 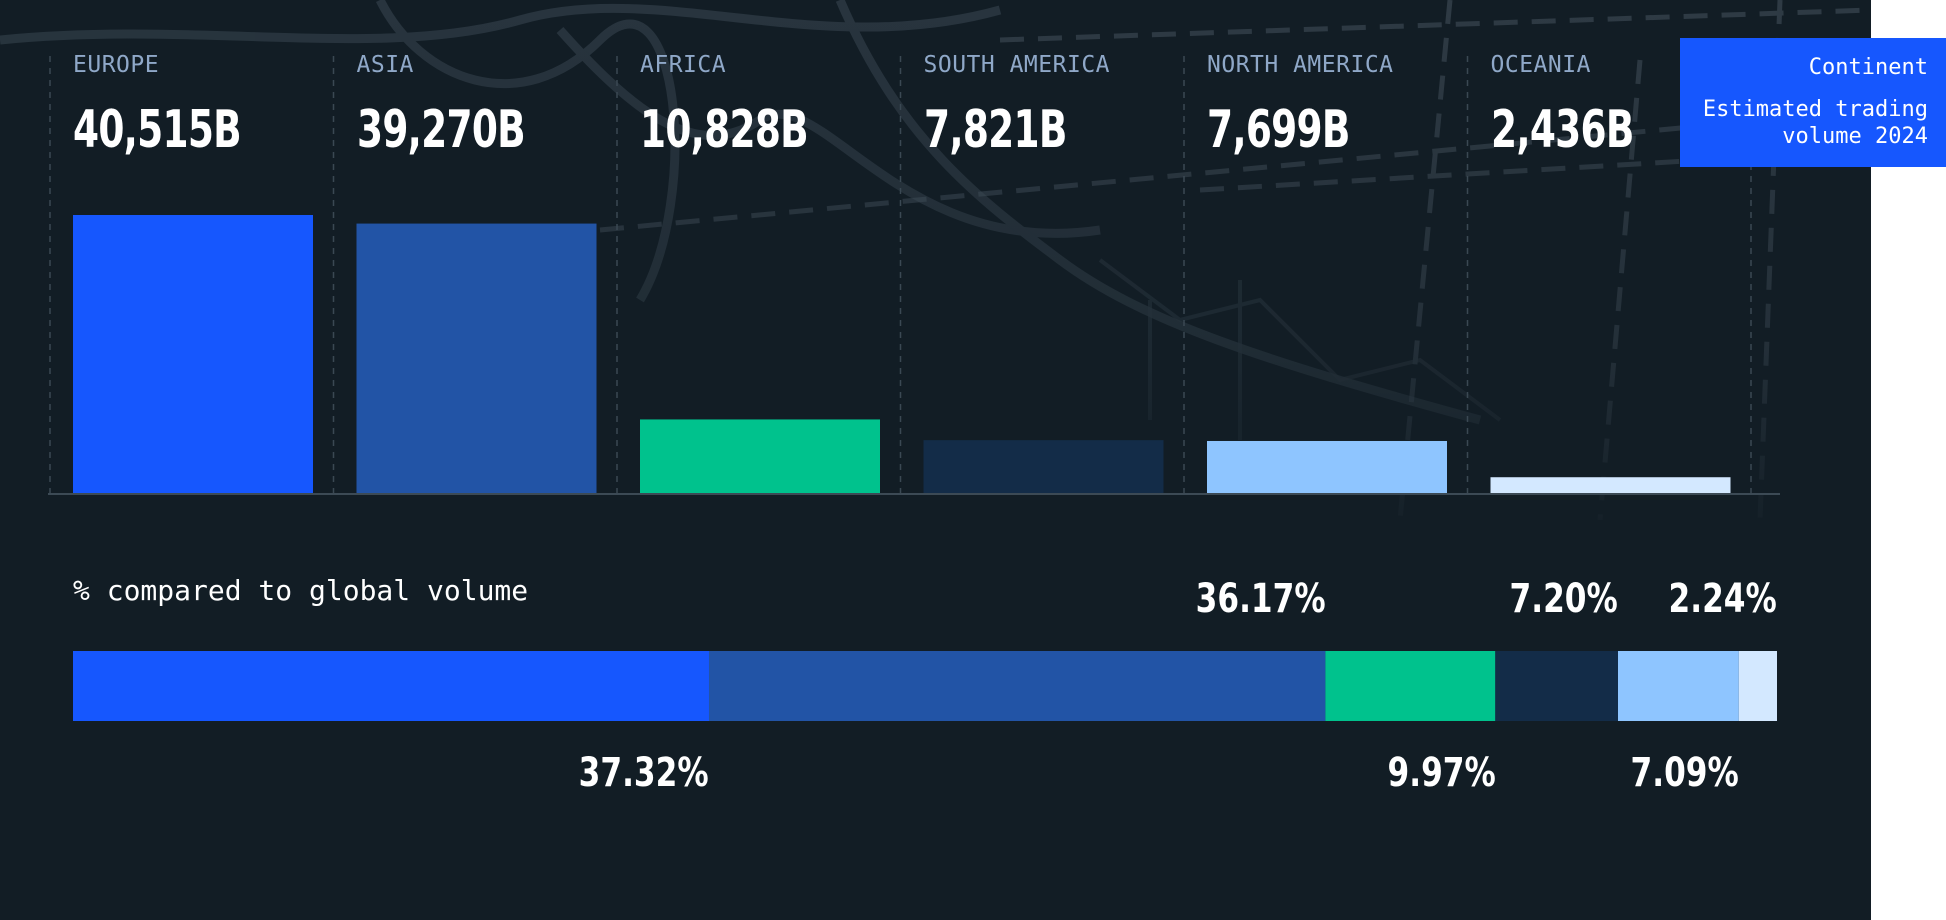 What do you see at coordinates (1815, 123) in the screenshot?
I see `legend-subtitle: Estimated trading volume 2024` at bounding box center [1815, 123].